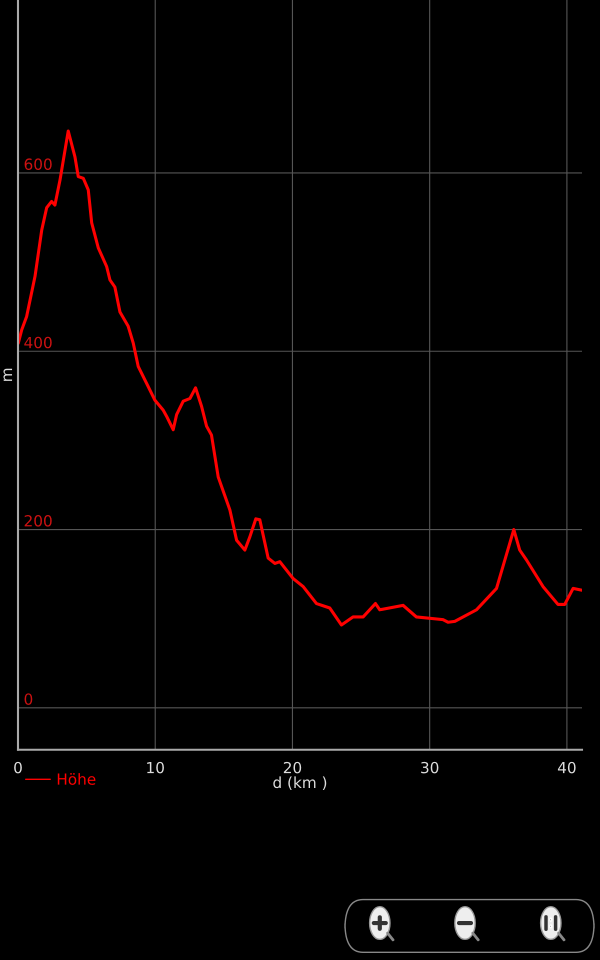 This screenshot has height=960, width=600. What do you see at coordinates (38, 521) in the screenshot?
I see `y-tick-label: 200` at bounding box center [38, 521].